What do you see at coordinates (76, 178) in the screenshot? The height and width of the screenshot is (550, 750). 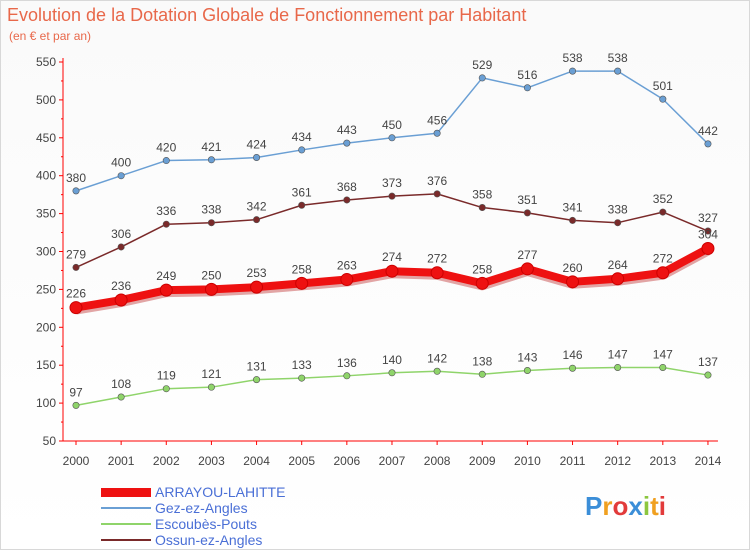 I see `data-label: 380` at bounding box center [76, 178].